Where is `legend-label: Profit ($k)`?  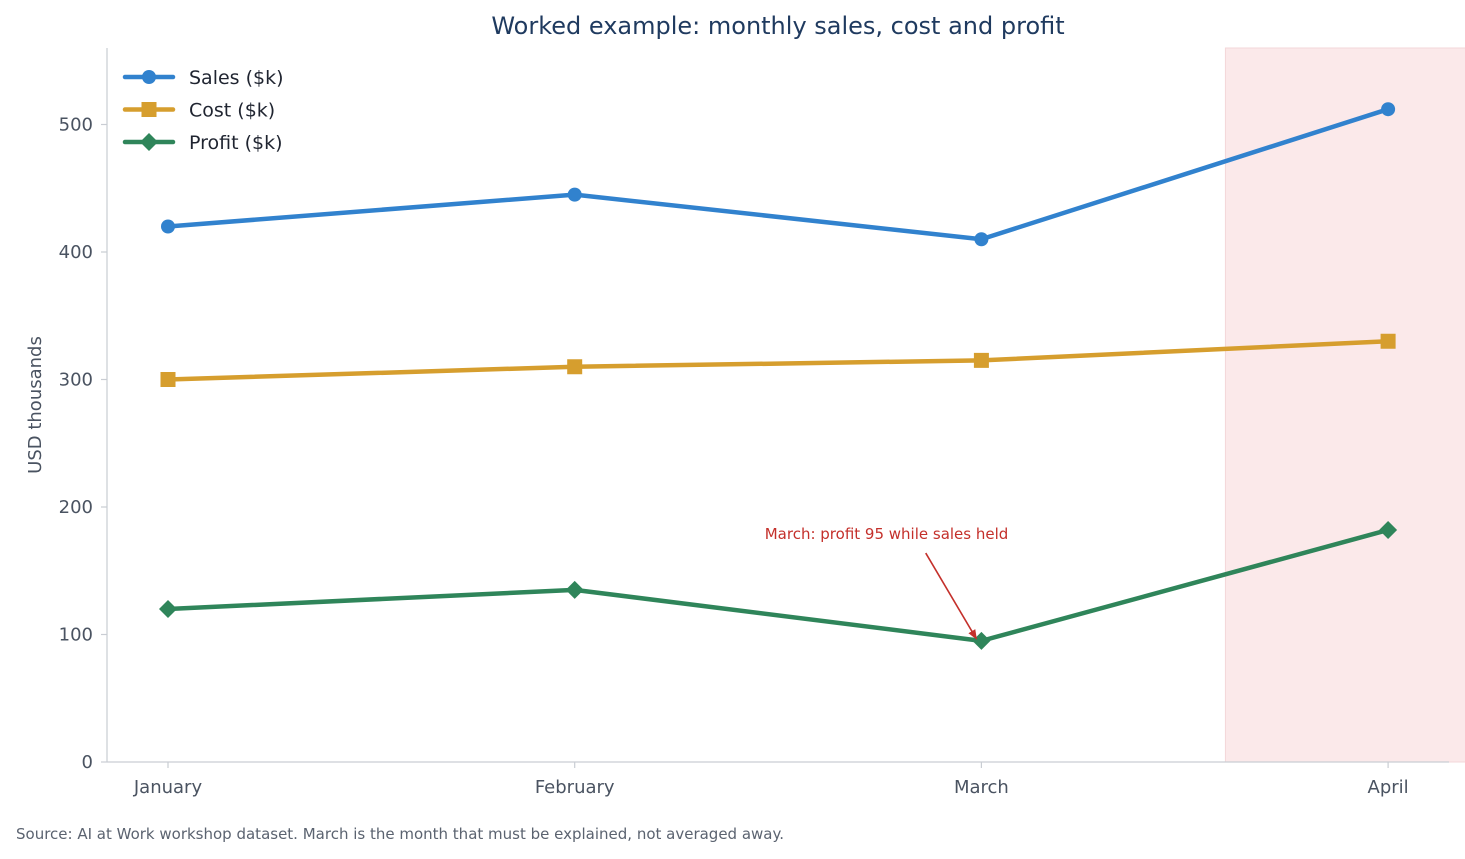
legend-label: Profit ($k) is located at coordinates (236, 143).